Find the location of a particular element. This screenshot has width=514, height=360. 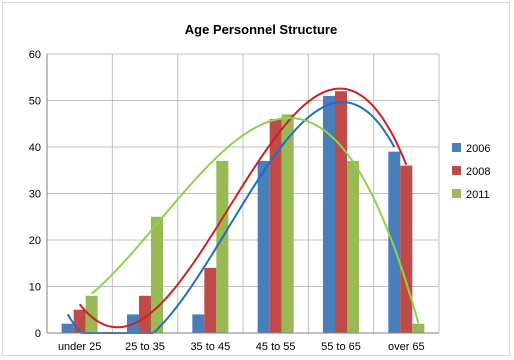

y-tick-label: 30 is located at coordinates (35, 195).